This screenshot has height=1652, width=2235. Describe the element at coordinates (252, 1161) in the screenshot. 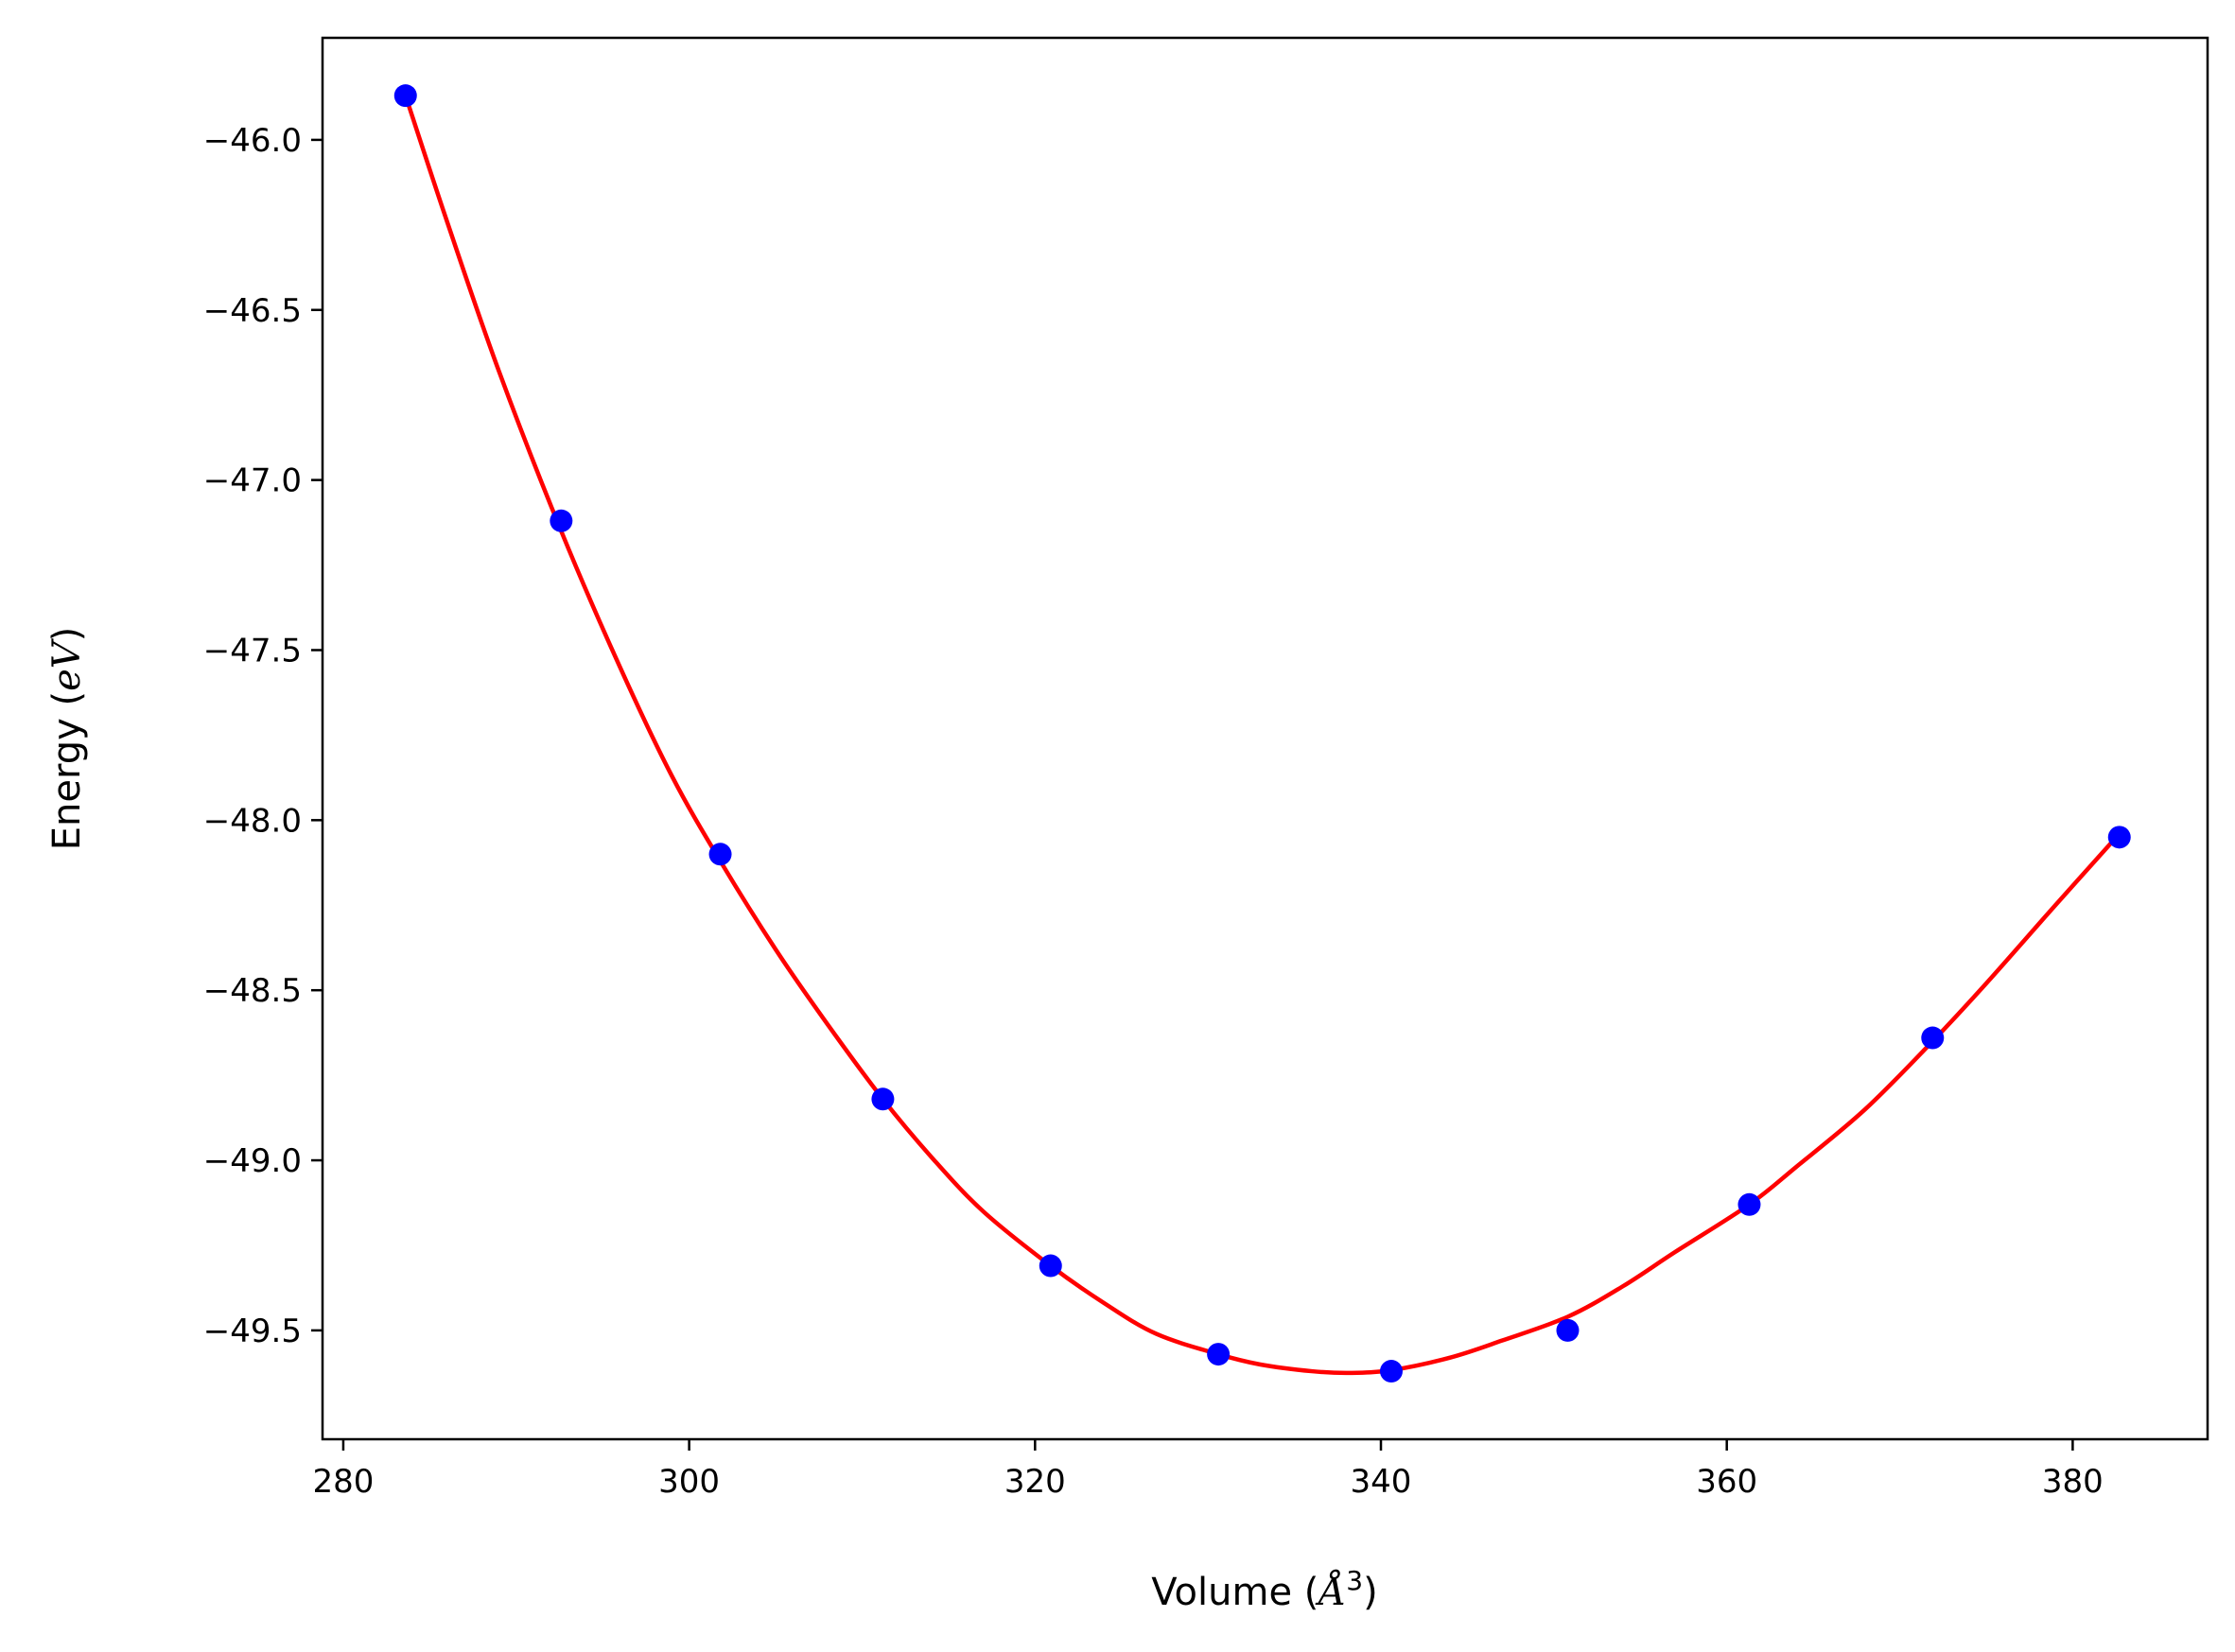

I see `y-tick-label: −49.0` at that location.